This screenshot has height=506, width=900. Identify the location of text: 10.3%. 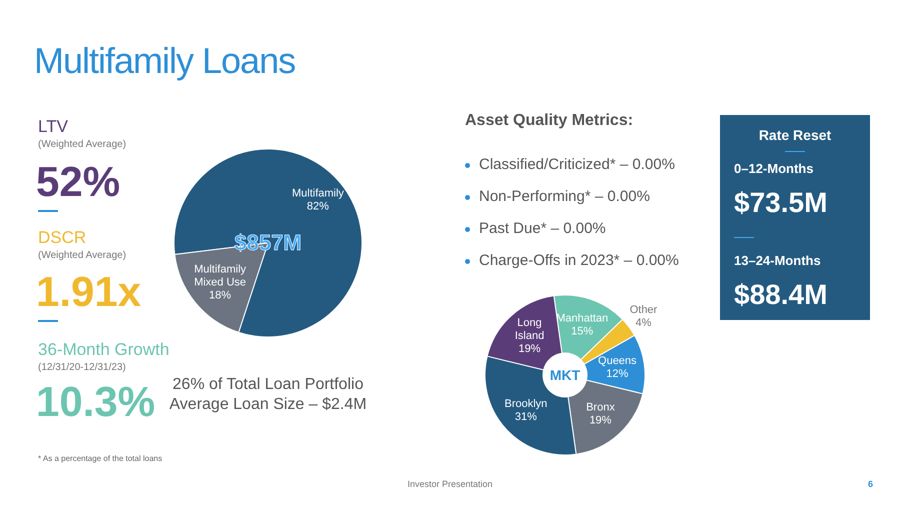
(96, 402).